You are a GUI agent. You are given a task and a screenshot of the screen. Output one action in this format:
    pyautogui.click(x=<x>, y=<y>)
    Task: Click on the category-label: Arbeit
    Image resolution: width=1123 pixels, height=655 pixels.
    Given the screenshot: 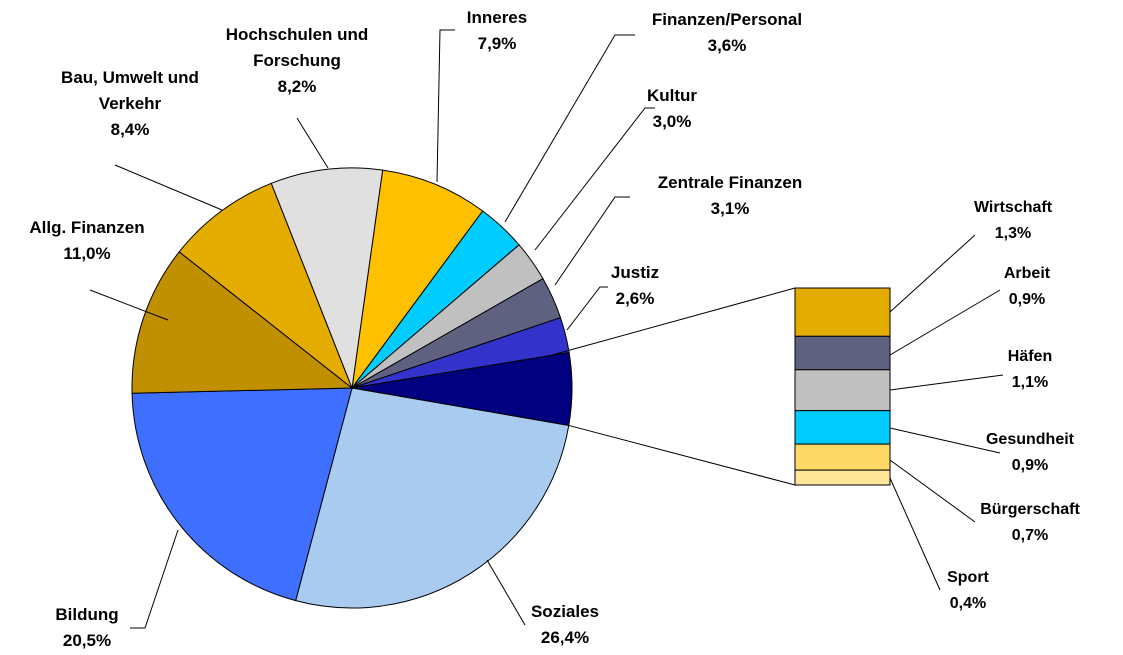 What is the action you would take?
    pyautogui.click(x=1027, y=273)
    